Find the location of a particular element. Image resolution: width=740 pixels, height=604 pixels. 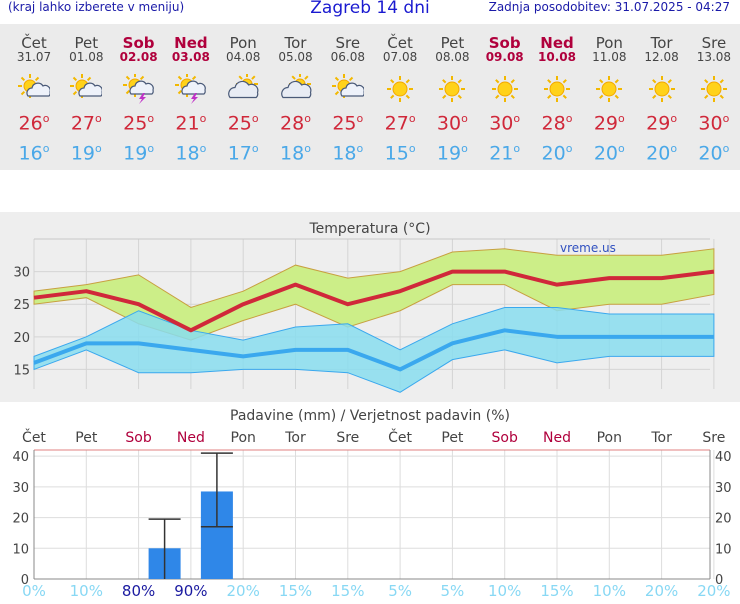

band-min is located at coordinates (374, 349).